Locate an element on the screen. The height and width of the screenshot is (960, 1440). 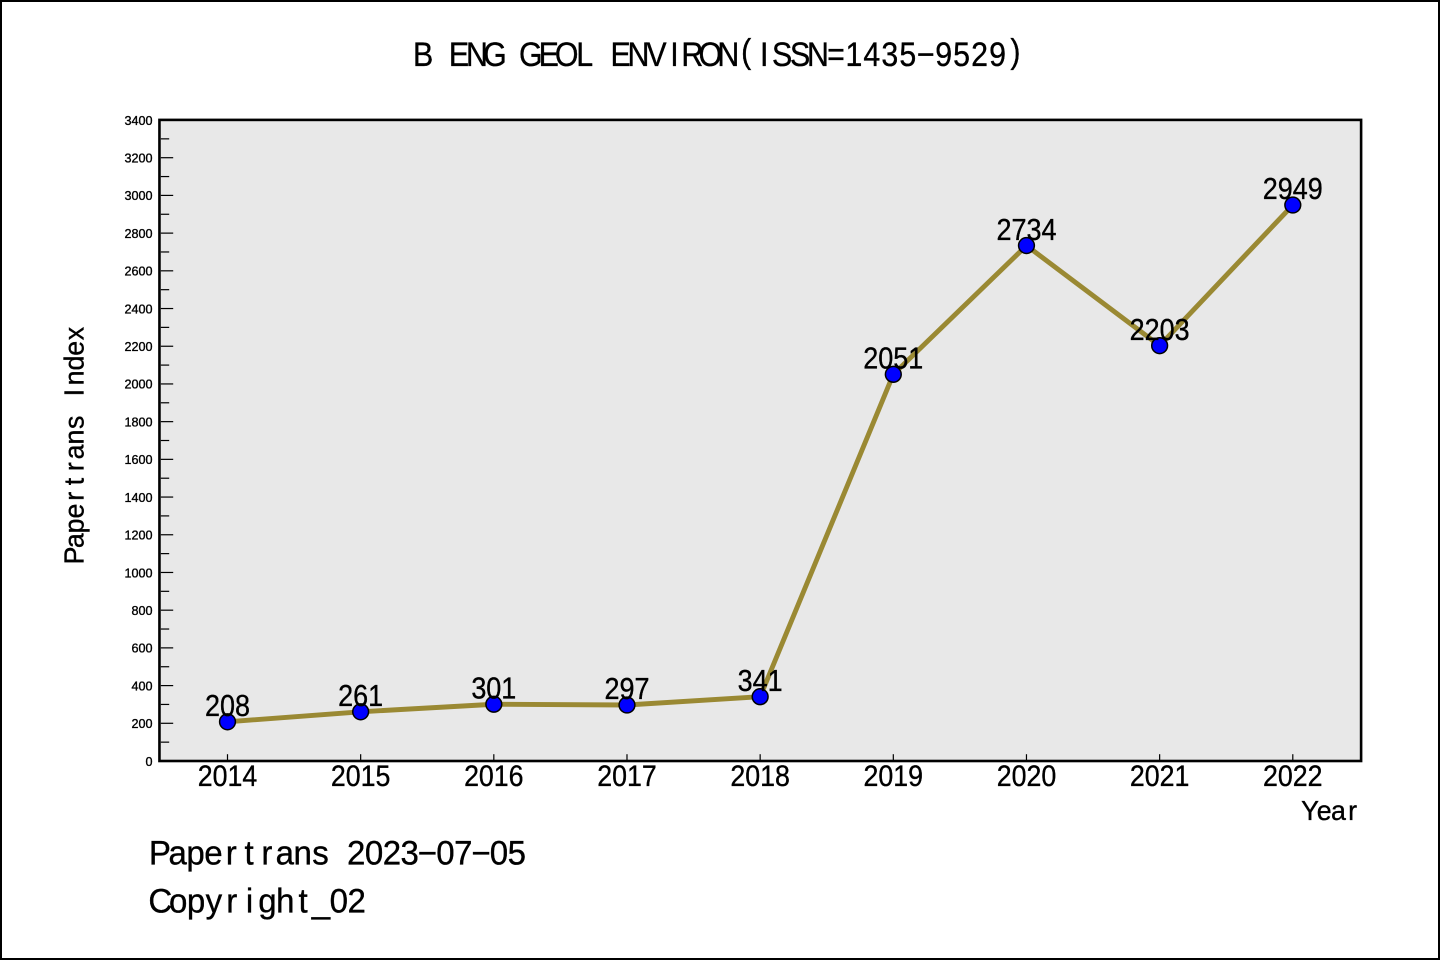
svg-text: 2017 is located at coordinates (627, 776).